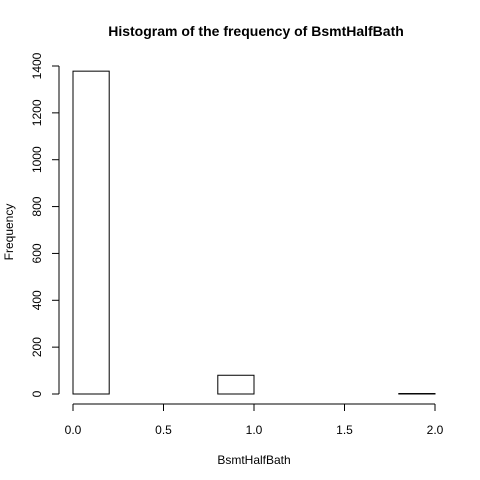 The height and width of the screenshot is (480, 480). I want to click on x-tick-label: 2.0, so click(435, 430).